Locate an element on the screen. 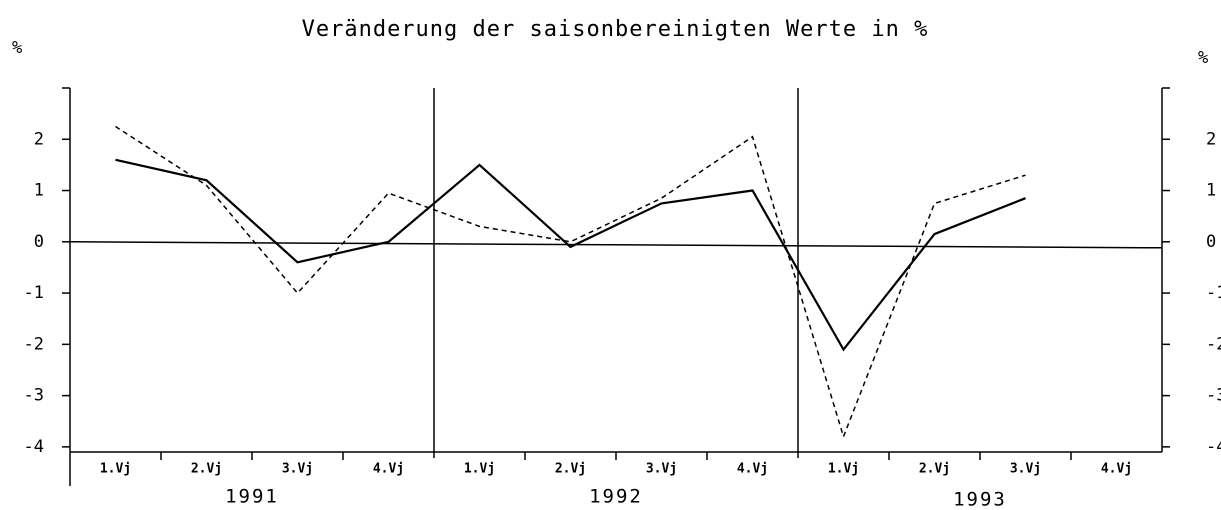 This screenshot has width=1221, height=510. y2-tick-label: 2 is located at coordinates (1211, 139).